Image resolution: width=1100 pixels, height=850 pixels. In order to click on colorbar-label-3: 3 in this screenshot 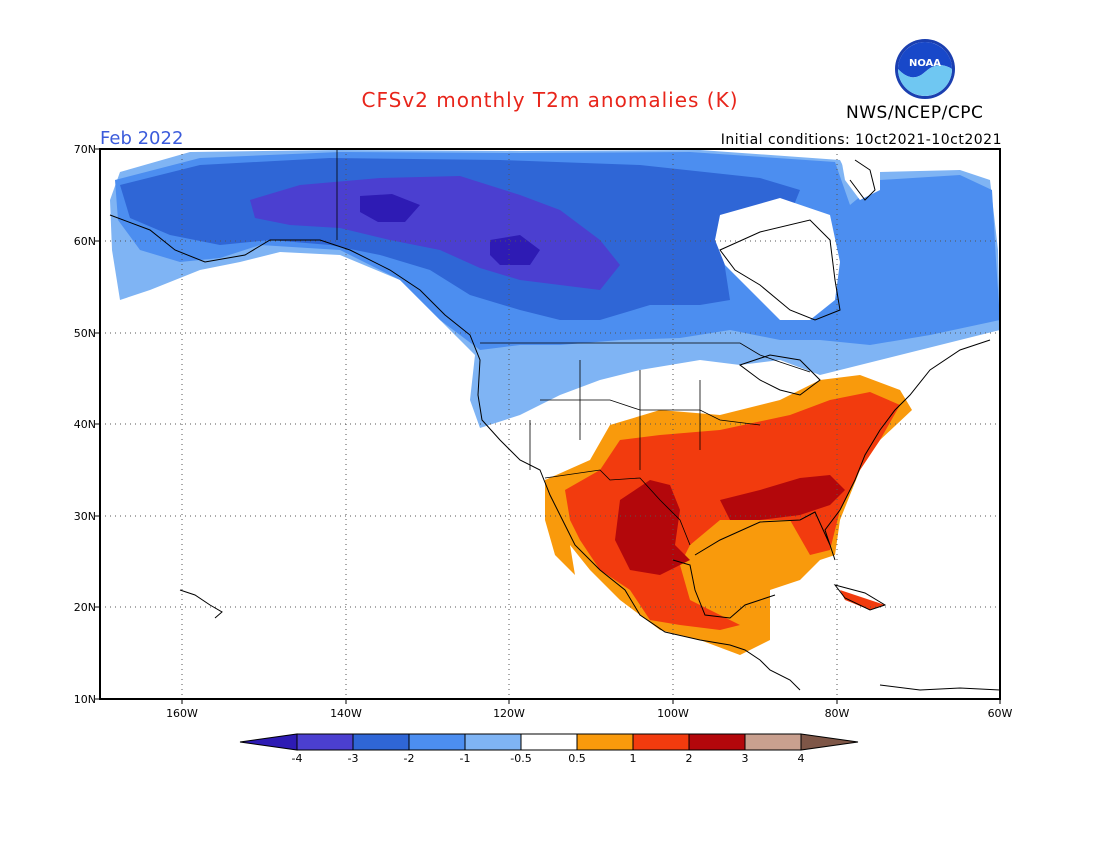, I will do `click(745, 758)`.